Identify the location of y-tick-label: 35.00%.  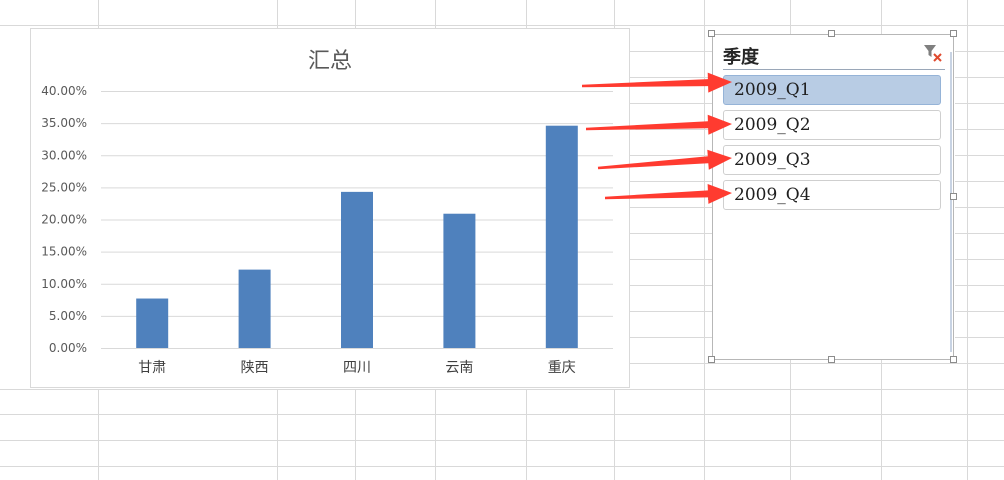
(64, 123).